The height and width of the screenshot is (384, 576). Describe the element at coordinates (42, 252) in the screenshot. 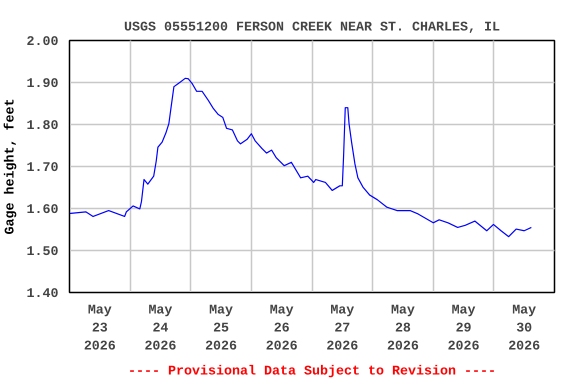

I see `y-tick-label: 1.50` at that location.